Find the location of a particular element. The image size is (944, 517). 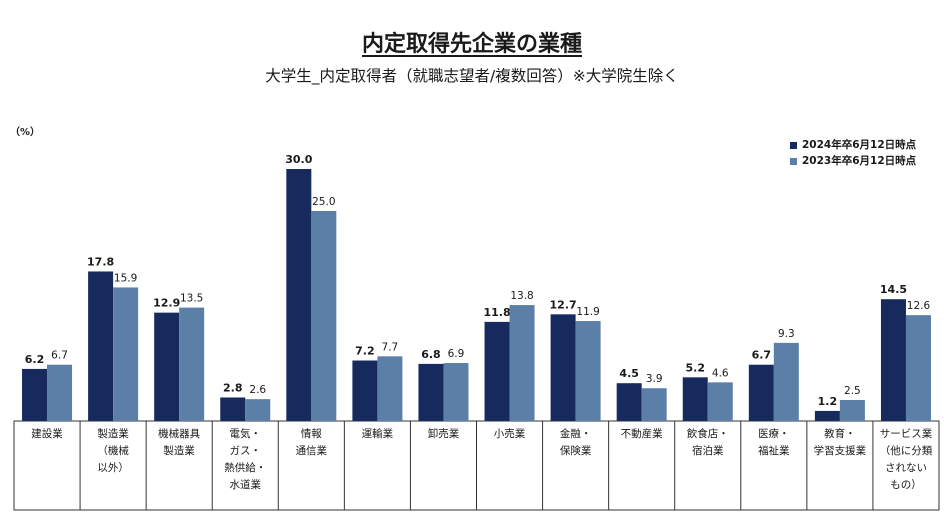

category-label: 通信業 is located at coordinates (312, 450).